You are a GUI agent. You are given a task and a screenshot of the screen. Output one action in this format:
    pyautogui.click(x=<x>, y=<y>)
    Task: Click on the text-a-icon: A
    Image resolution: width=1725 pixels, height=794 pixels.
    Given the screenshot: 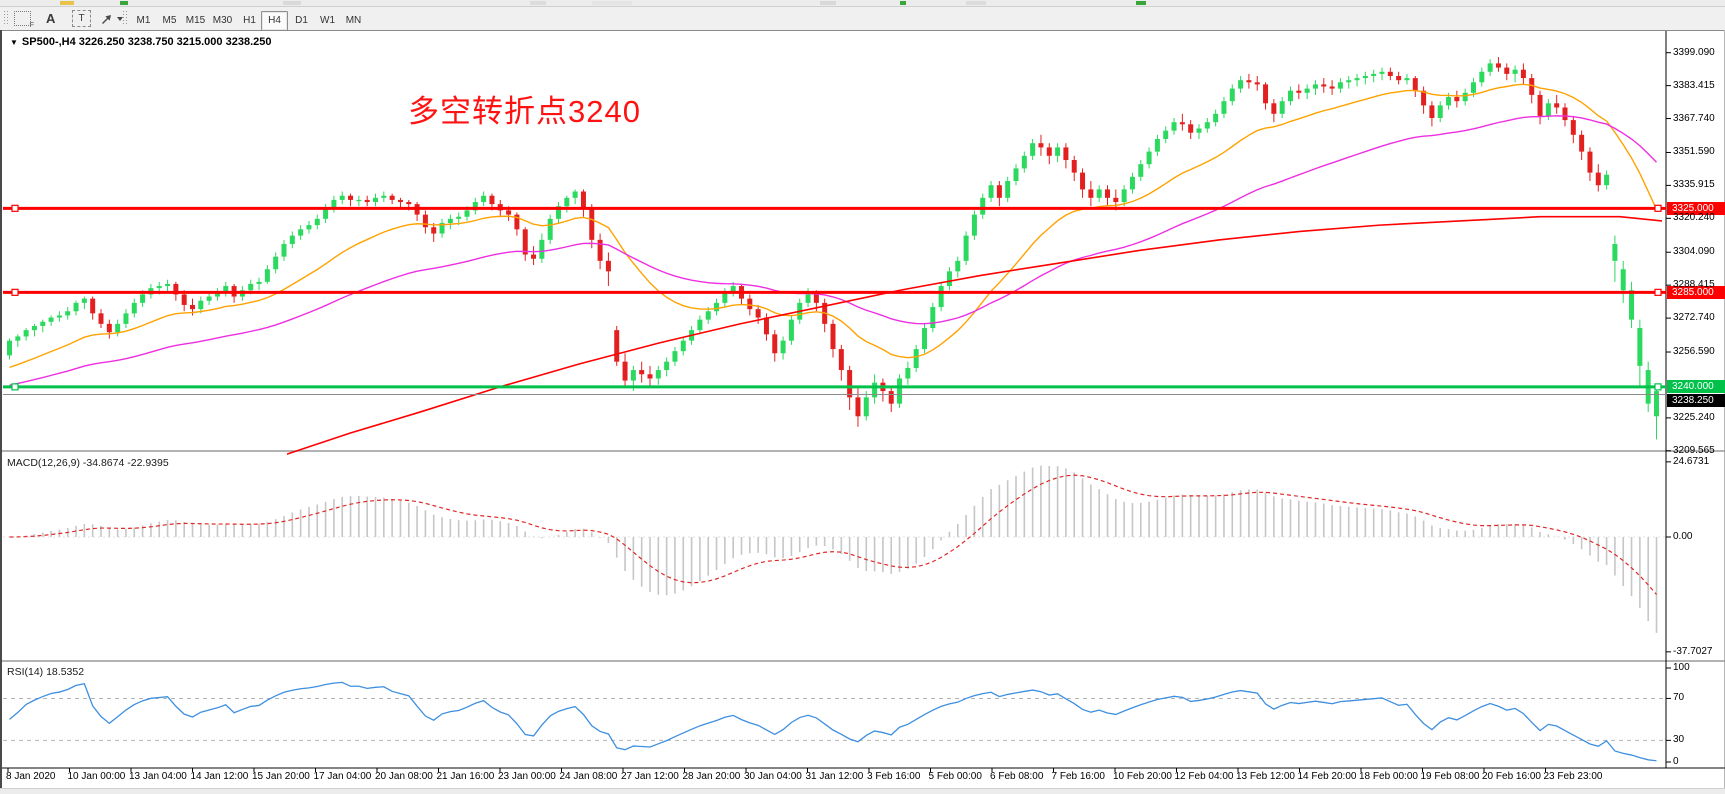 What is the action you would take?
    pyautogui.click(x=50, y=18)
    